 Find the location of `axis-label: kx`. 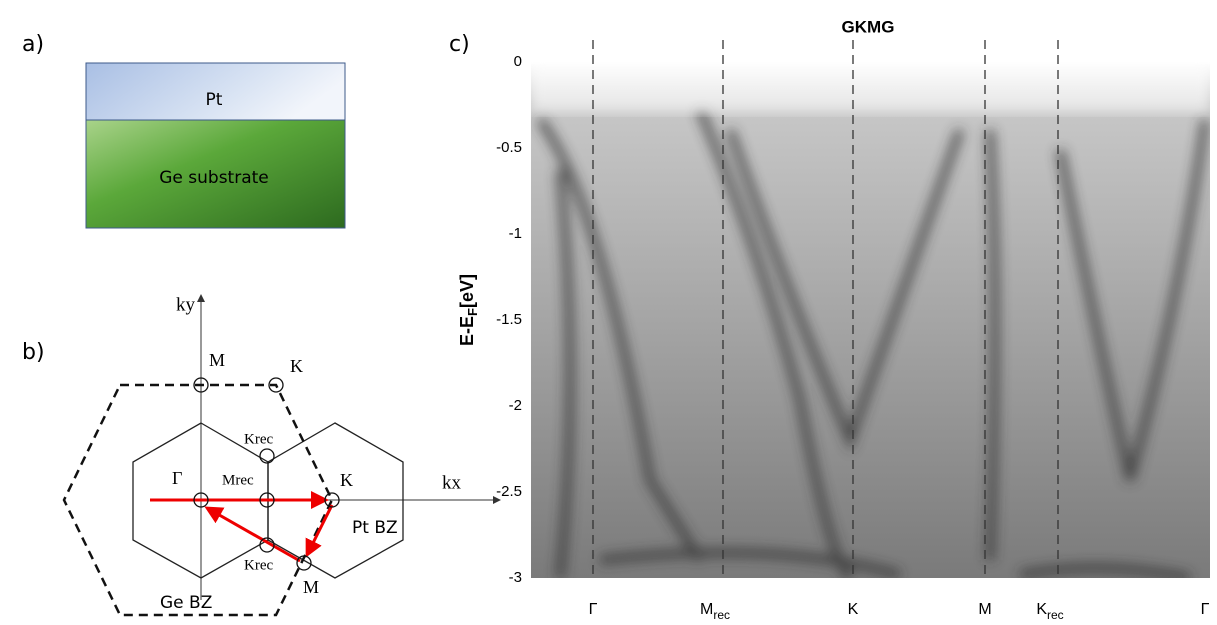

axis-label: kx is located at coordinates (452, 482).